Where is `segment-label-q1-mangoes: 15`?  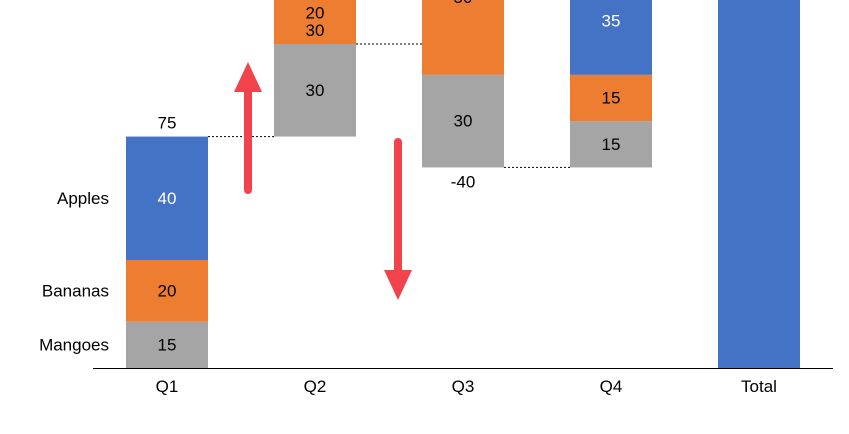 segment-label-q1-mangoes: 15 is located at coordinates (167, 344).